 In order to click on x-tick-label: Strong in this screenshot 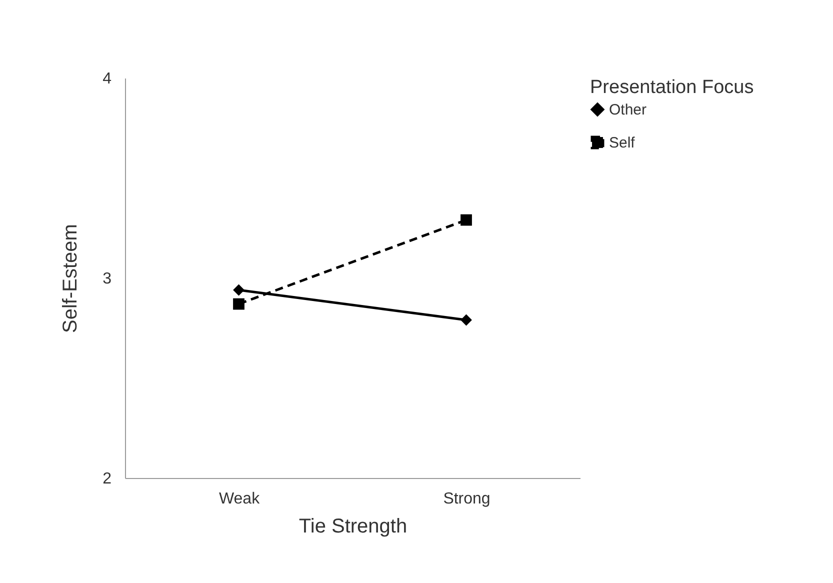, I will do `click(466, 499)`.